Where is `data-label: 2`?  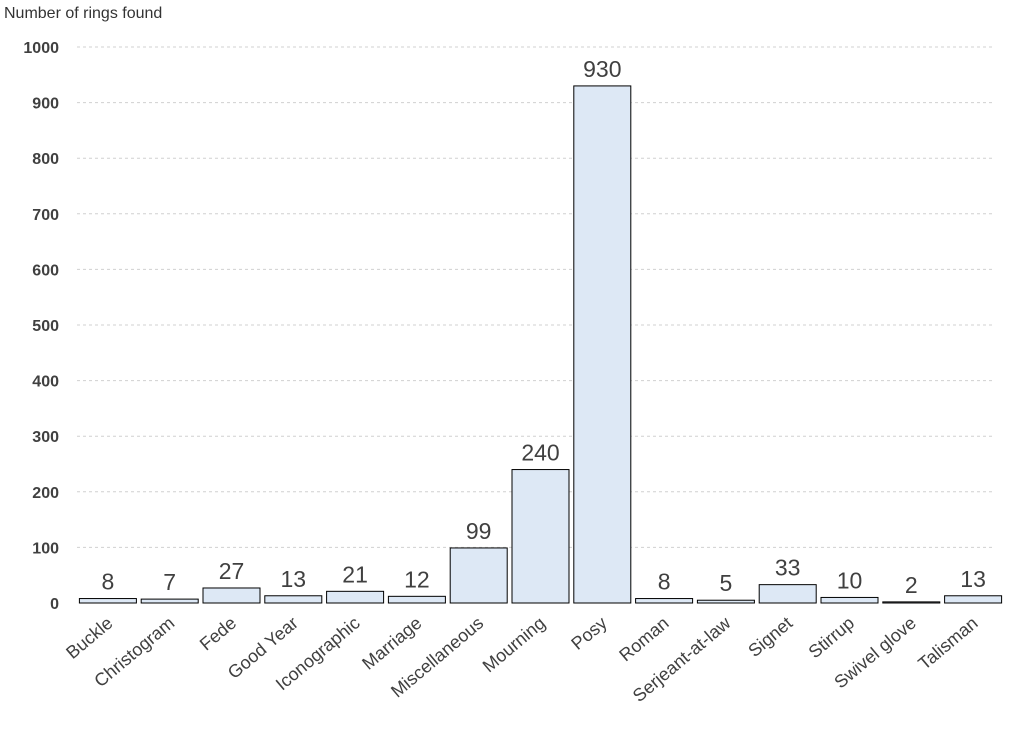 data-label: 2 is located at coordinates (911, 585).